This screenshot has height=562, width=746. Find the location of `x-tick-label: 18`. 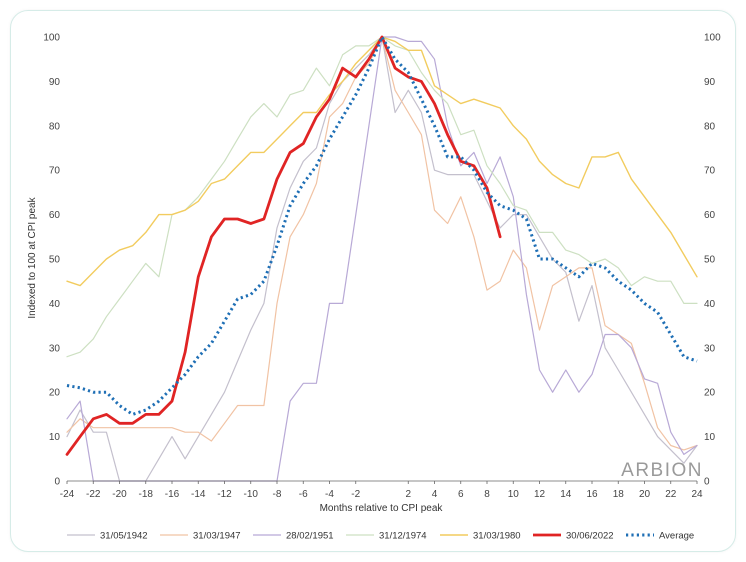

x-tick-label: 18 is located at coordinates (619, 494).